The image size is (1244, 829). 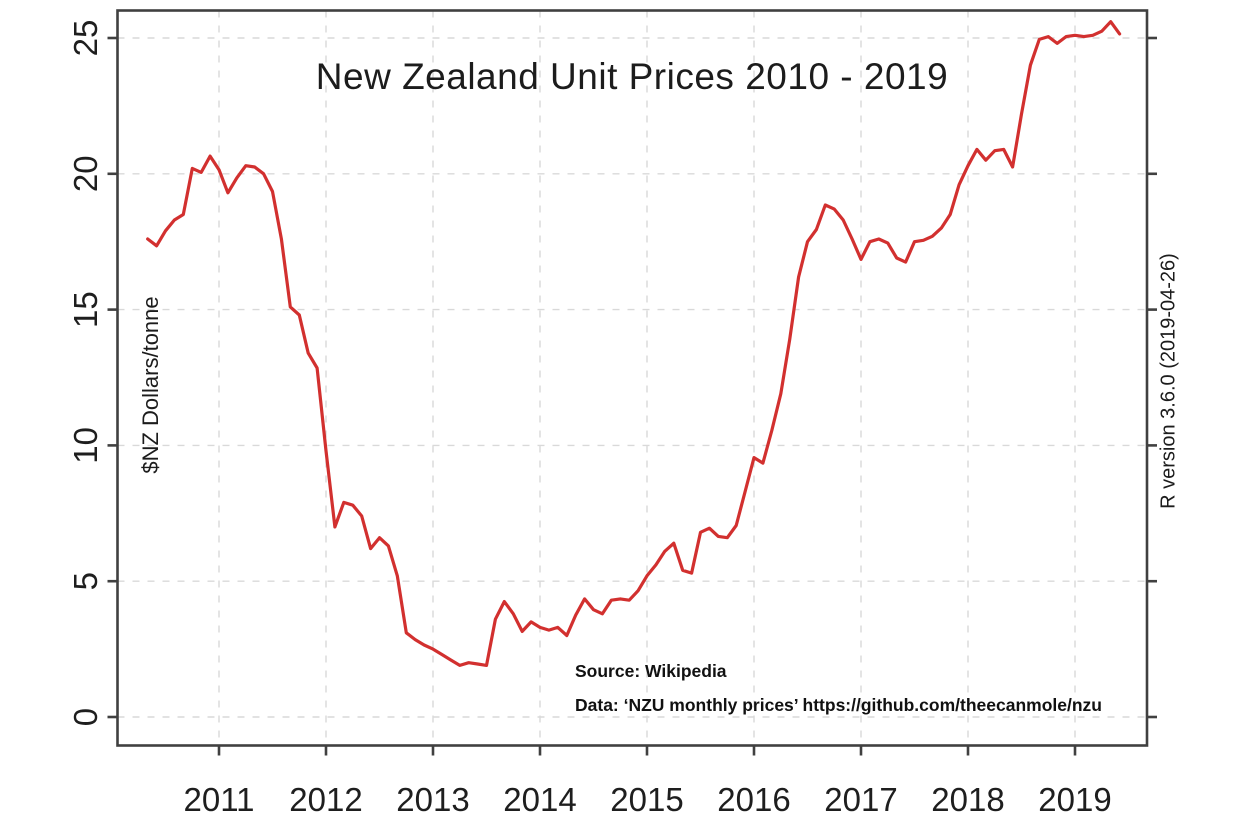 I want to click on chart-title: New Zealand Unit Prices 2010 - 2019, so click(x=632, y=76).